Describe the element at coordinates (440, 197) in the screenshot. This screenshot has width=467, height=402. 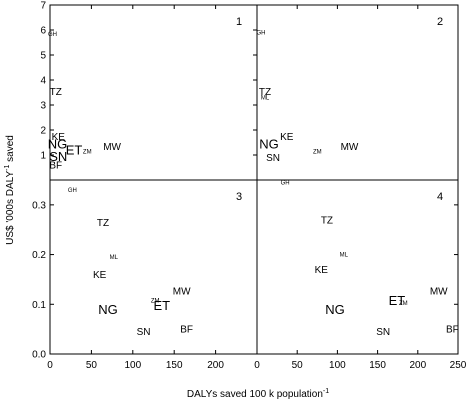
I see `panel-number: 4` at that location.